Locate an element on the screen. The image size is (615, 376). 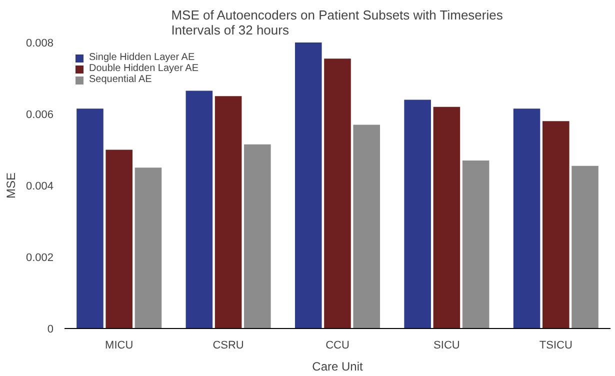
y-tick-label: 0.002 is located at coordinates (40, 258).